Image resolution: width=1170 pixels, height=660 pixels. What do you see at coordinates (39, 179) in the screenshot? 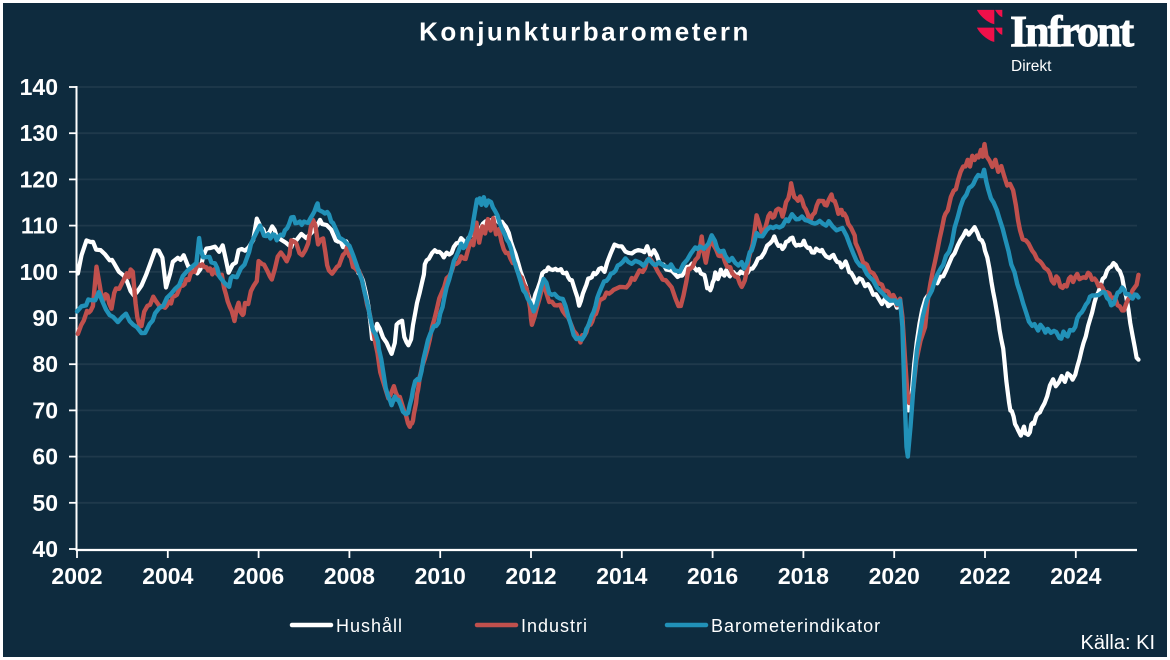
I see `svg-text: 120` at bounding box center [39, 179].